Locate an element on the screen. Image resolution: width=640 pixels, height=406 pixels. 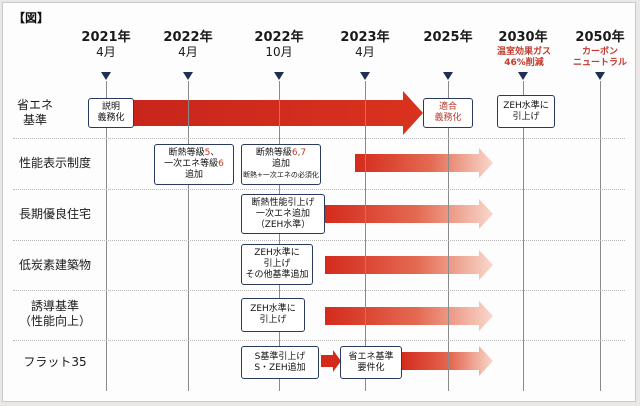
timeline-date: 2023年 4月 is located at coordinates (365, 45).